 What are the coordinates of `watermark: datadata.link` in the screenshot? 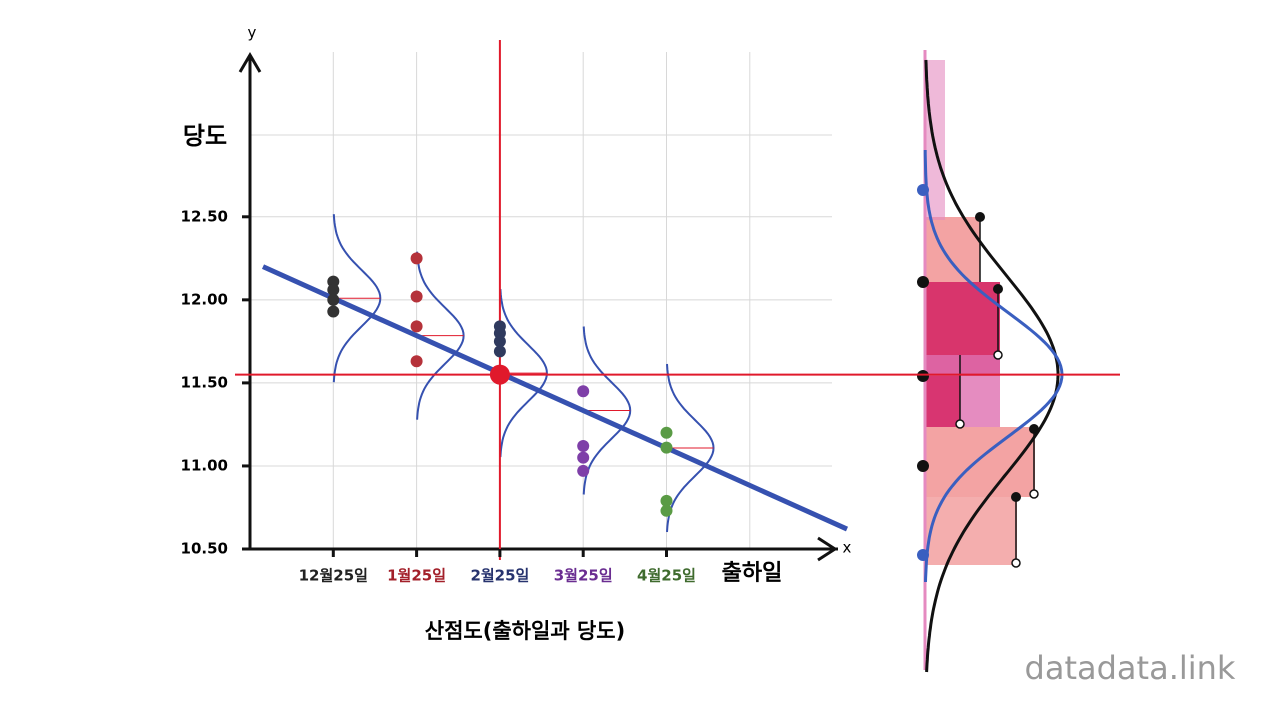 It's located at (1130, 668).